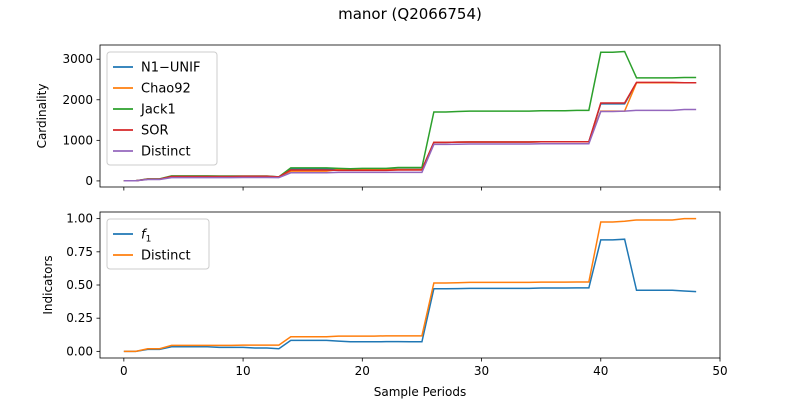 This screenshot has width=800, height=400. What do you see at coordinates (79, 318) in the screenshot?
I see `y-tick-label: 0.25` at bounding box center [79, 318].